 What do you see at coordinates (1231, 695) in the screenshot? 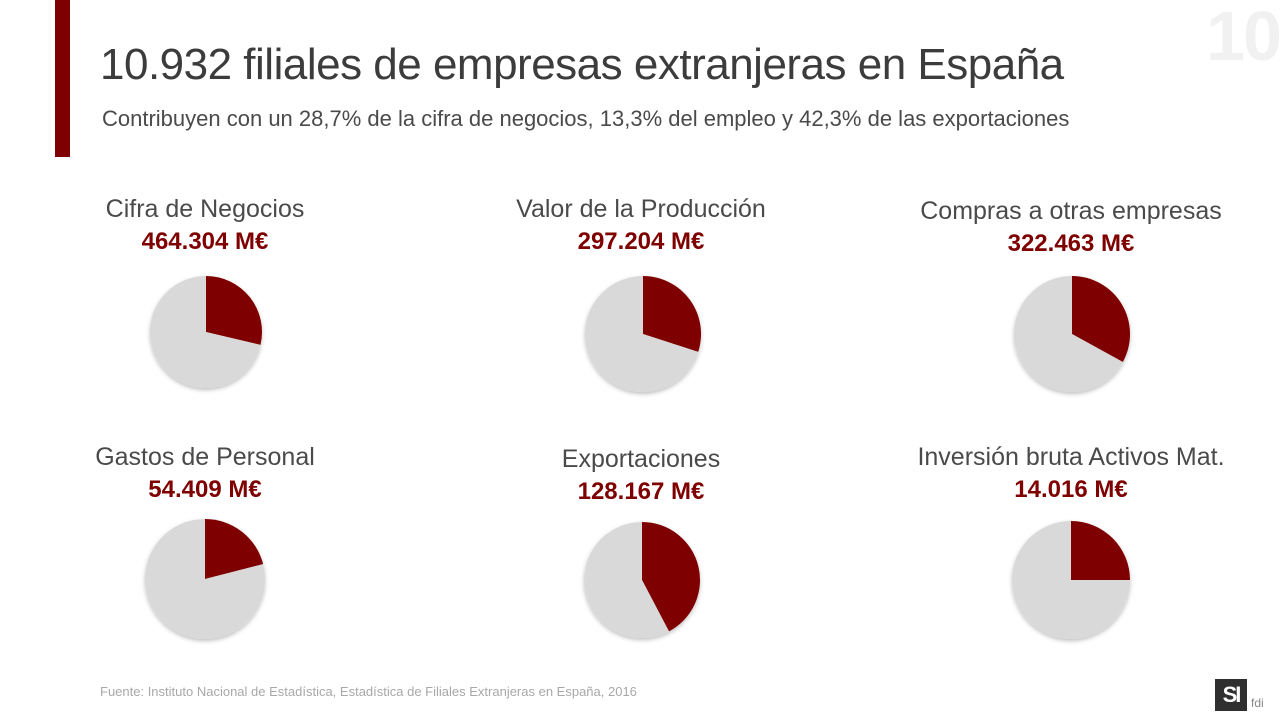
I see `logo: SI` at bounding box center [1231, 695].